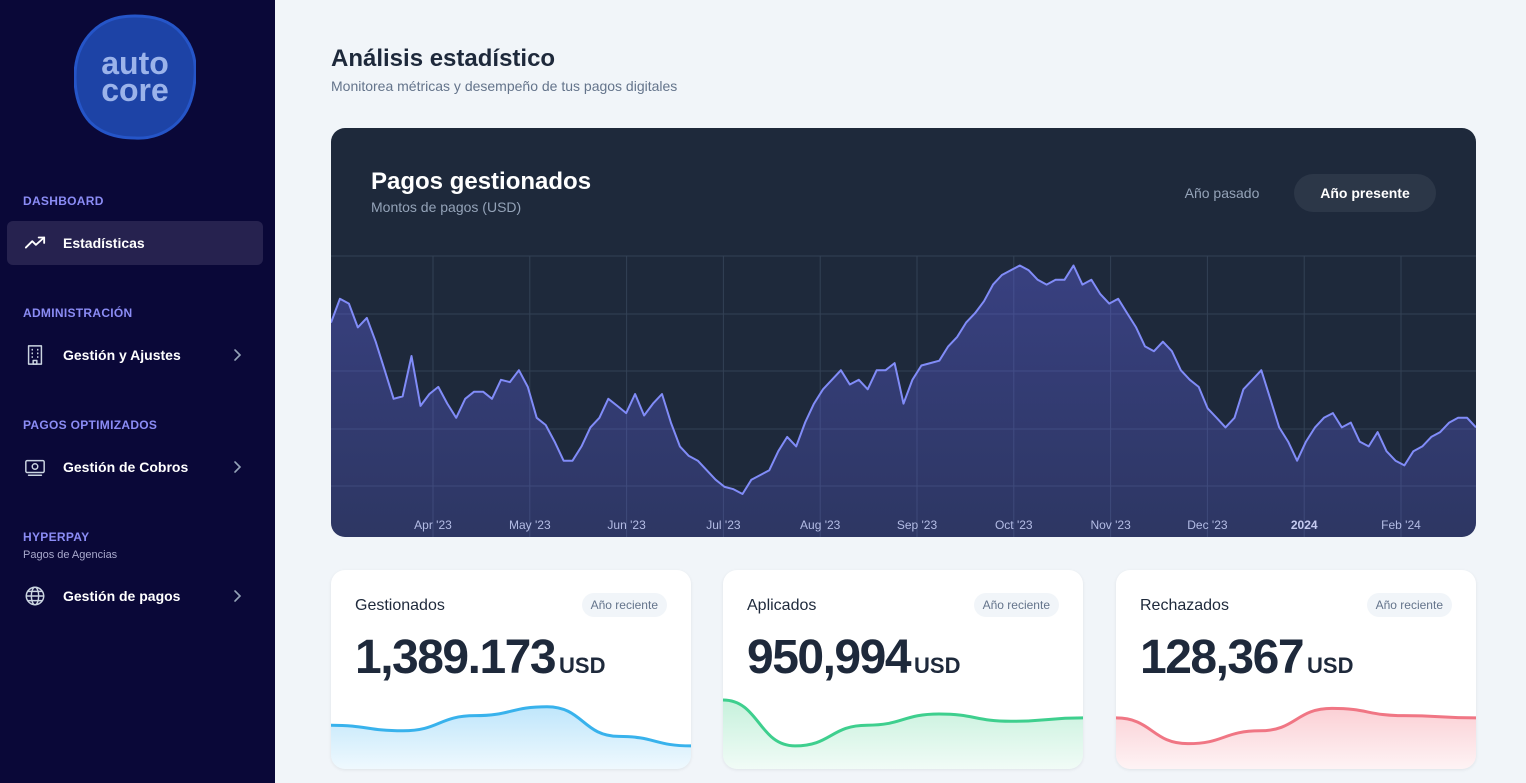  I want to click on sidebar-item-label: Gestión de Cobros, so click(126, 467).